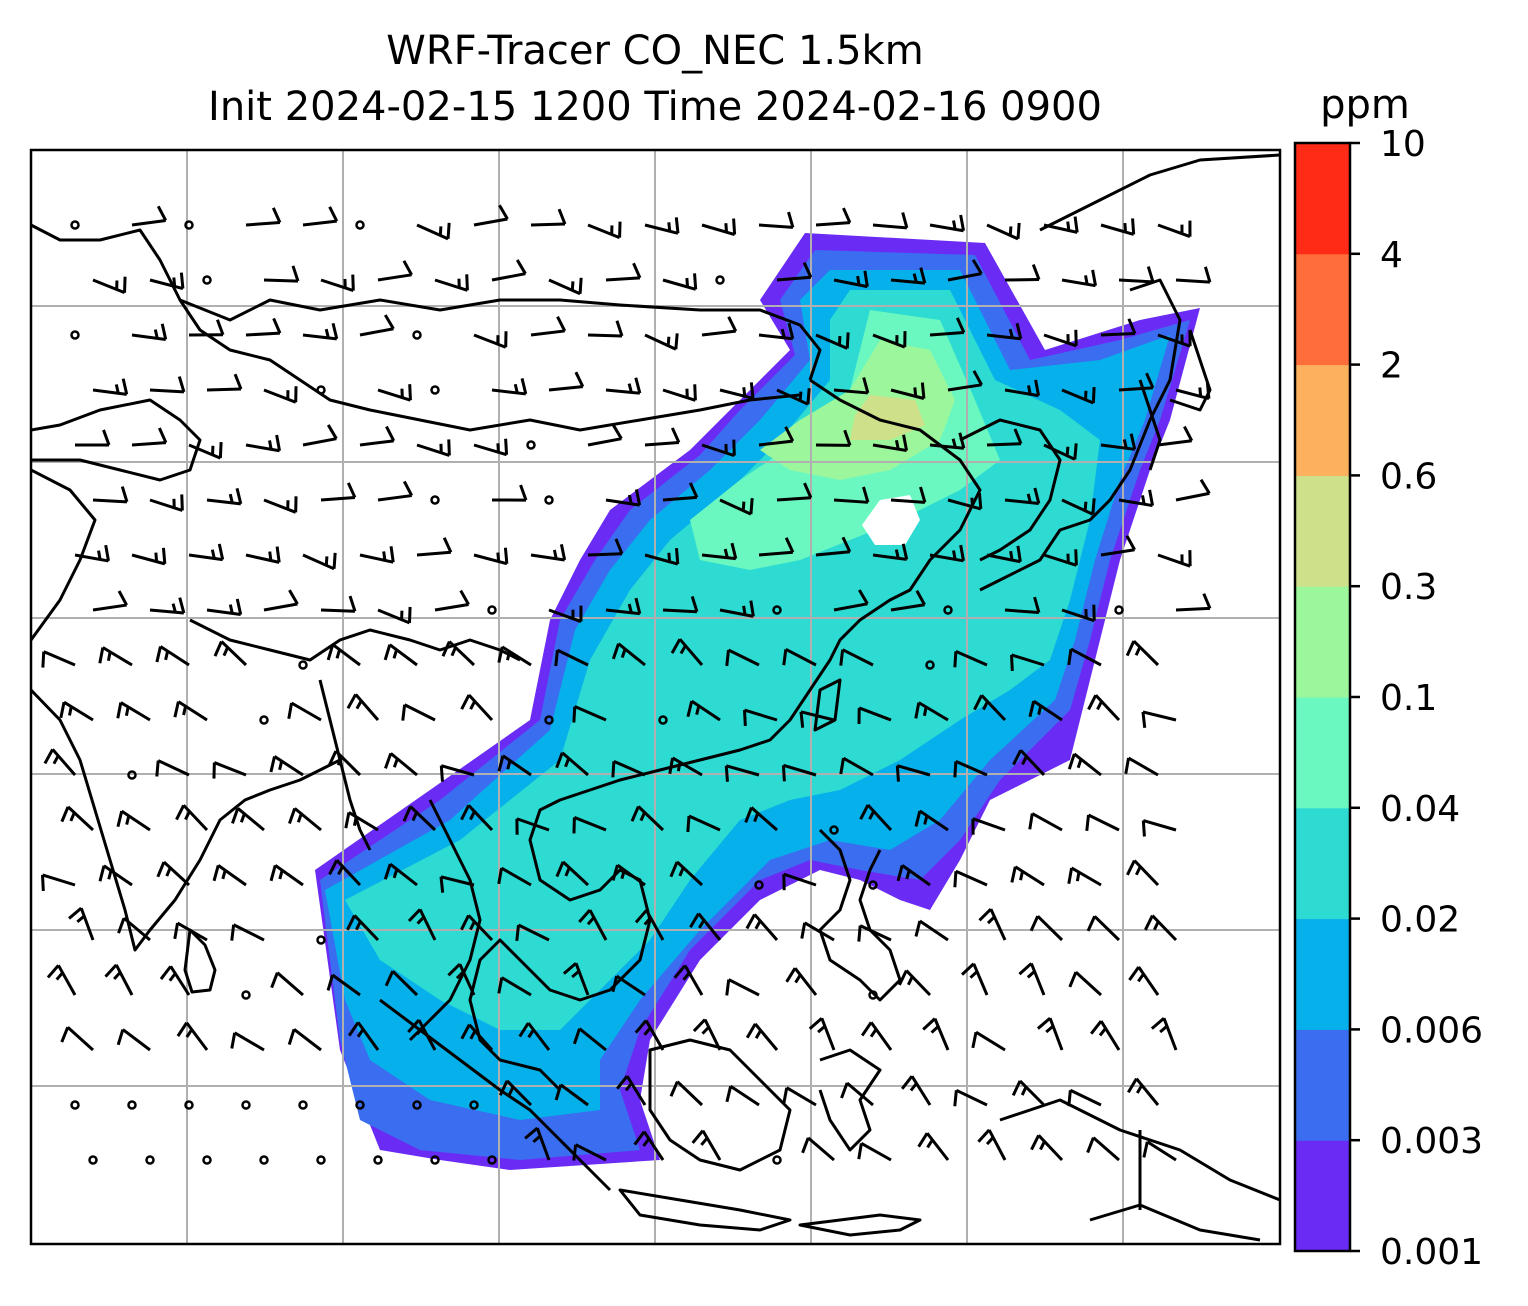 The height and width of the screenshot is (1306, 1528). Describe the element at coordinates (1420, 809) in the screenshot. I see `colorbar-tick-label: 0.04` at that location.